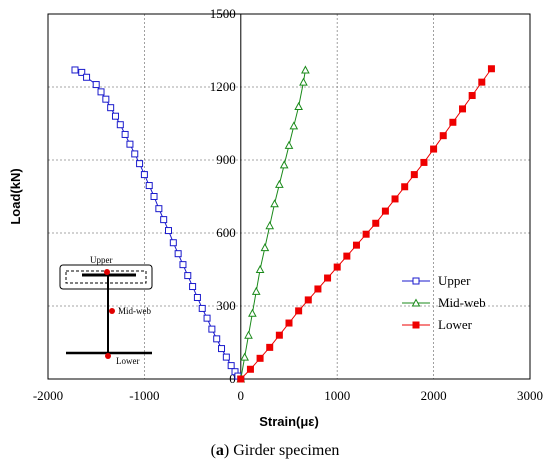  What do you see at coordinates (226, 159) in the screenshot?
I see `y-tick-label: 900` at bounding box center [226, 159].